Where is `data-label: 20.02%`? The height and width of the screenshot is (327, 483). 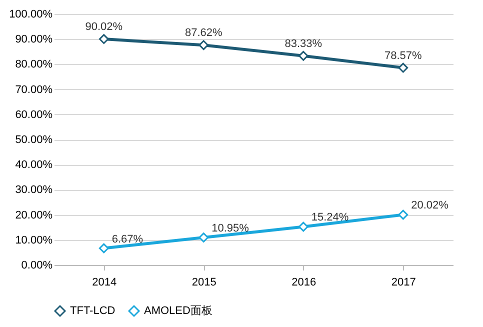 data-label: 20.02% is located at coordinates (430, 206).